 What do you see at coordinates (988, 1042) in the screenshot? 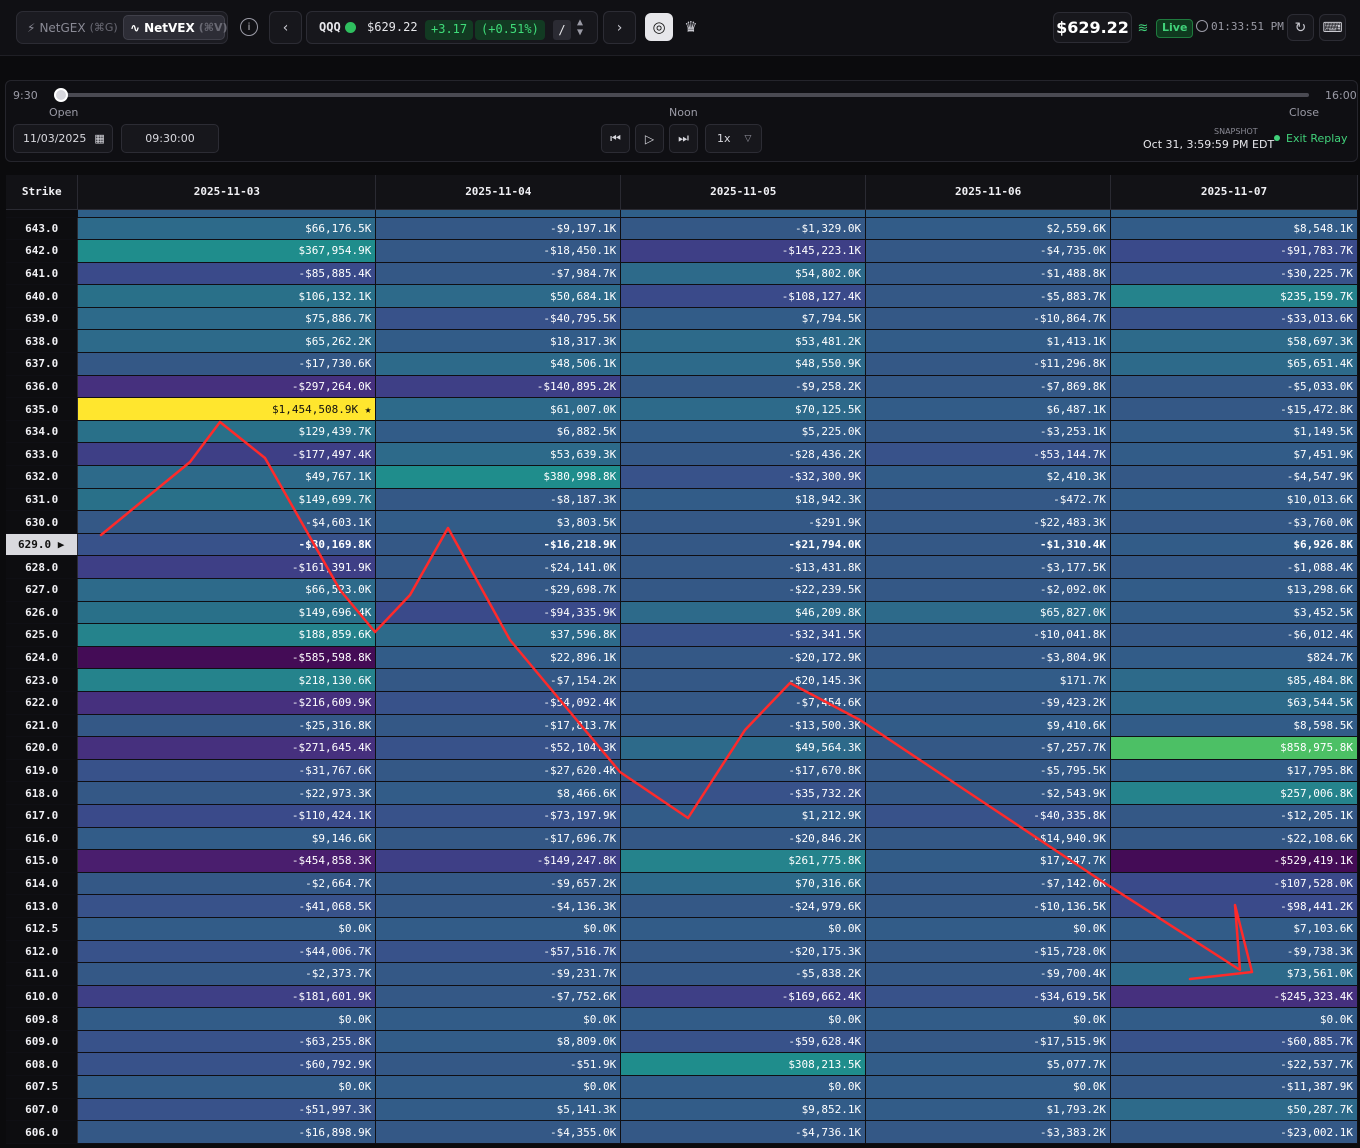
I see `value-cell: -$17,515.9K` at bounding box center [988, 1042].